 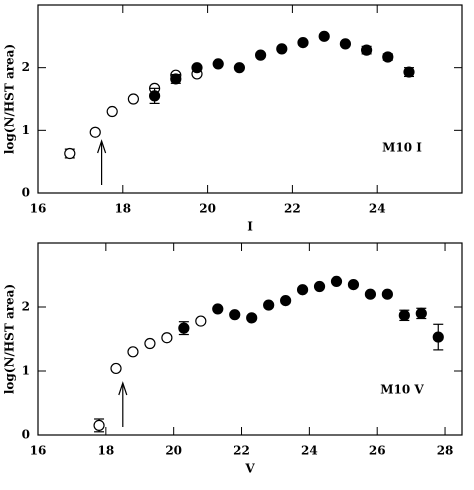 I want to click on annotation: M10 I, so click(x=402, y=148).